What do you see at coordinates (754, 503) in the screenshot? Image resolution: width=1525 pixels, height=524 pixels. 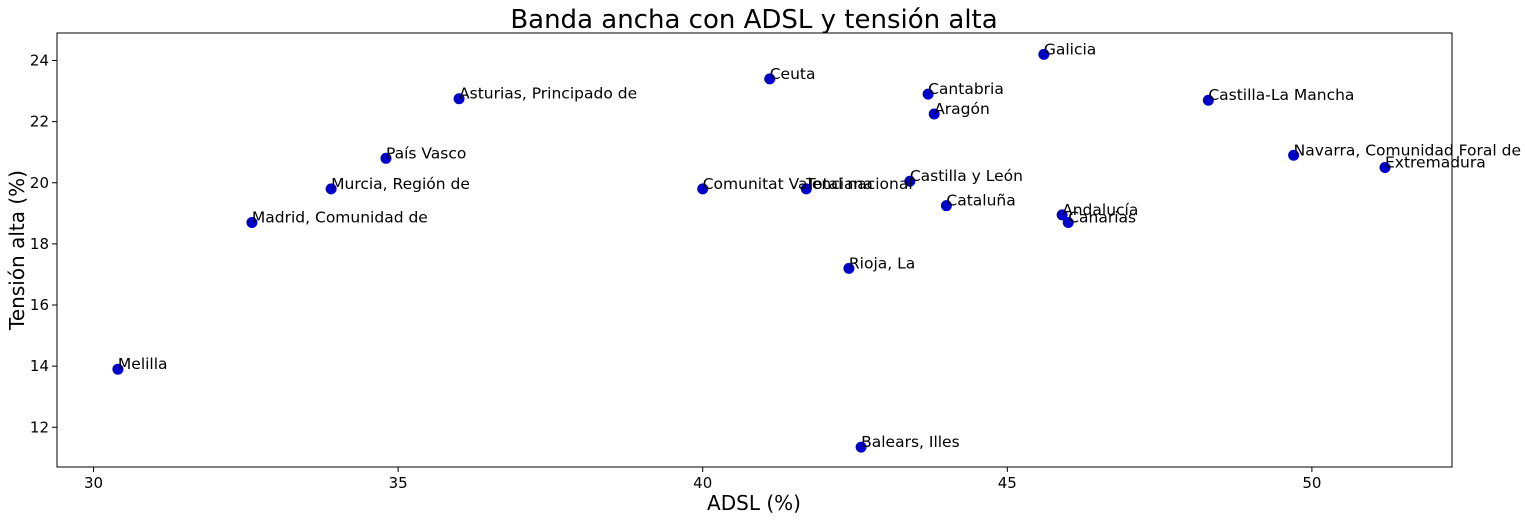 I see `x-axis-label: ADSL (%)` at bounding box center [754, 503].